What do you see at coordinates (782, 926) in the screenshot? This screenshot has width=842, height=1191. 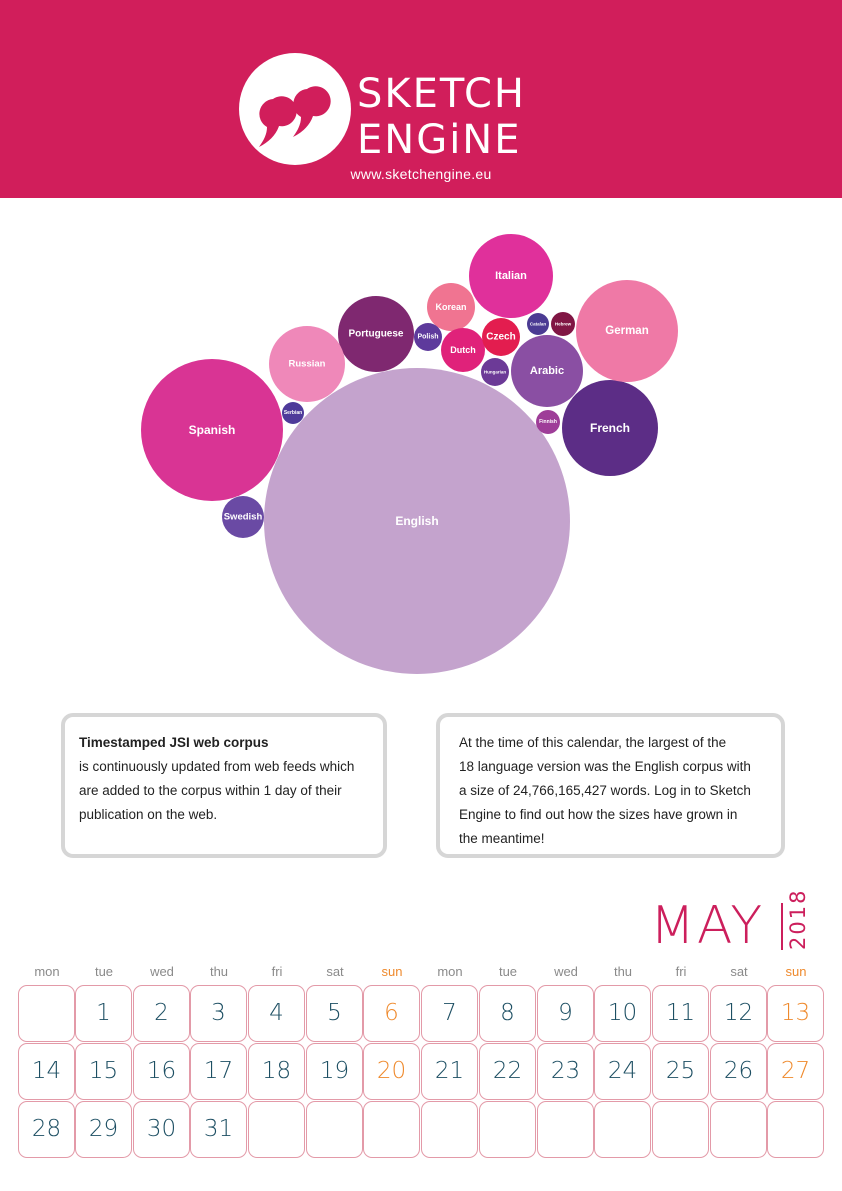 I see `month-divider` at bounding box center [782, 926].